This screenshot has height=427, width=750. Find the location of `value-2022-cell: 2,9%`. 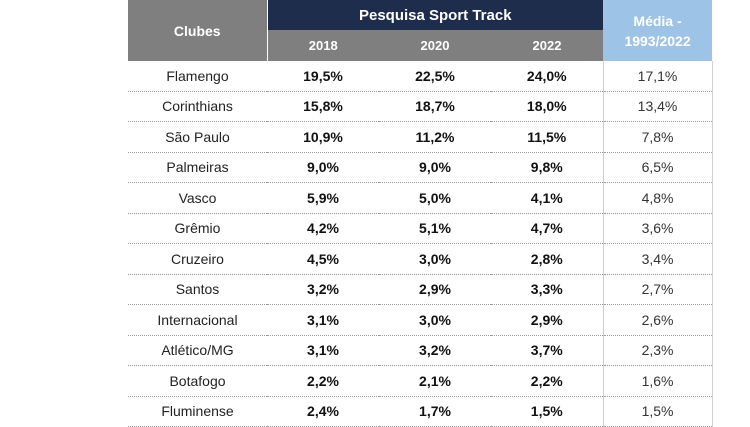

value-2022-cell: 2,9% is located at coordinates (547, 320).